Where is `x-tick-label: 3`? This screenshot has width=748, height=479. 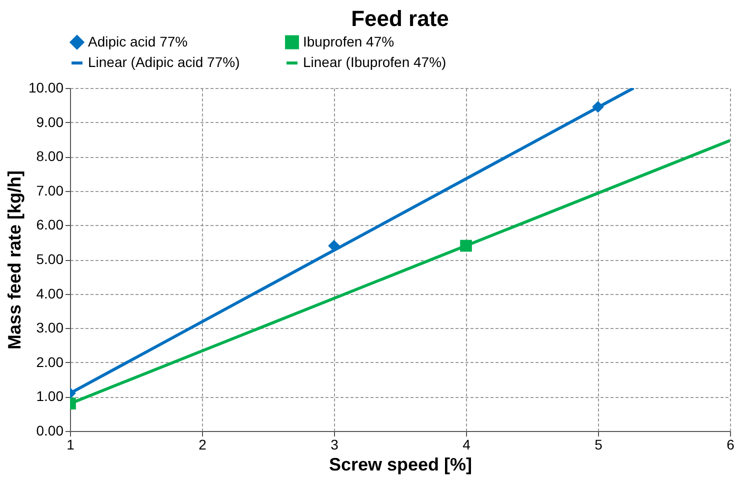 x-tick-label: 3 is located at coordinates (334, 444).